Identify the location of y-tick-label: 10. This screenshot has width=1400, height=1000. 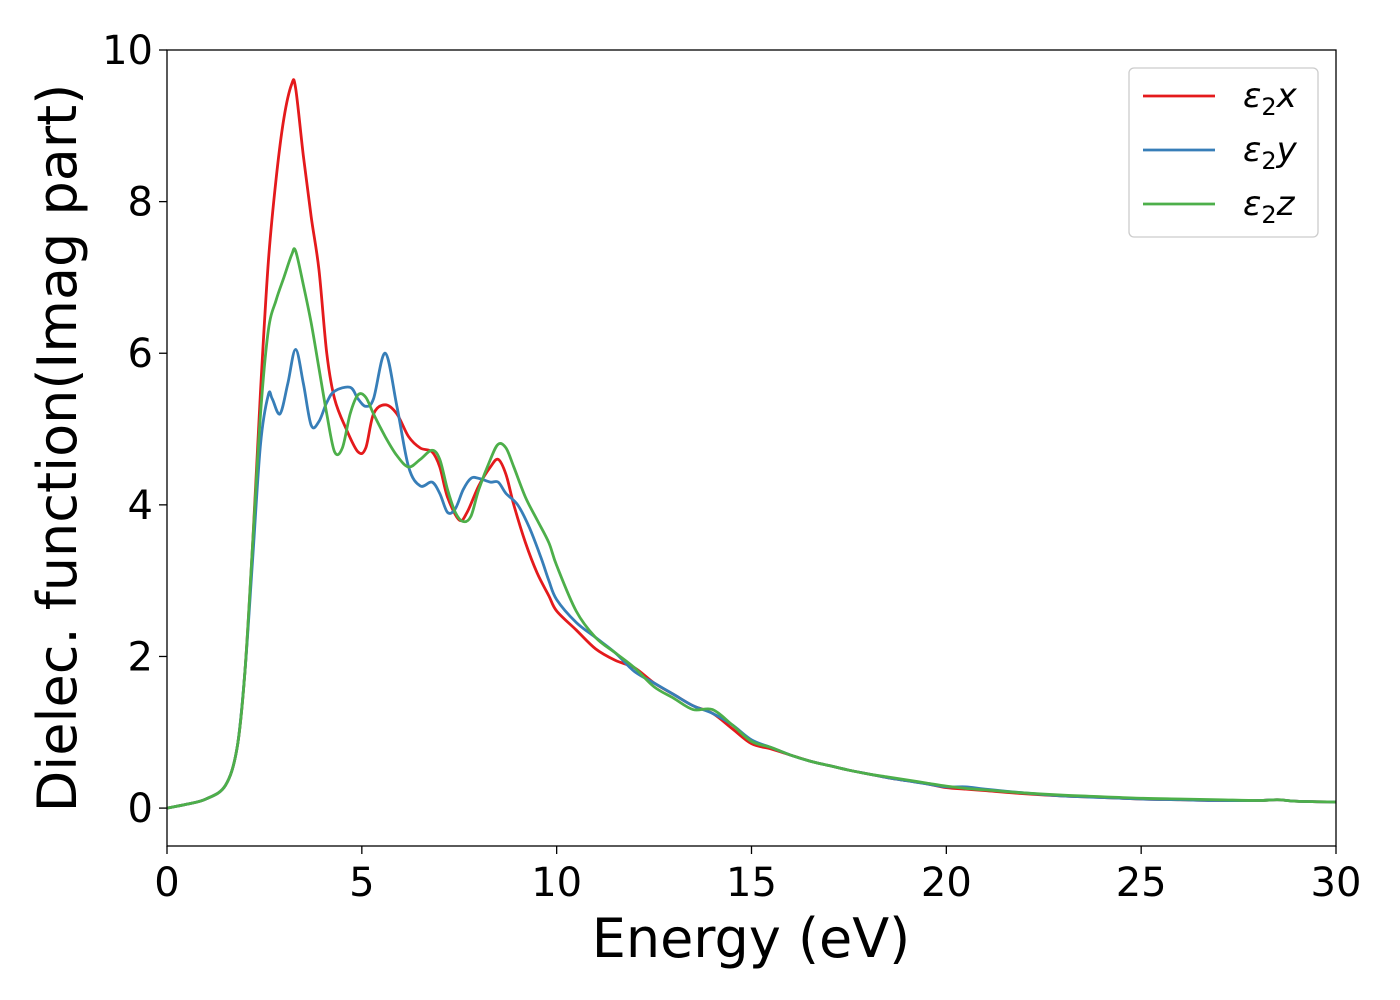
(127, 51).